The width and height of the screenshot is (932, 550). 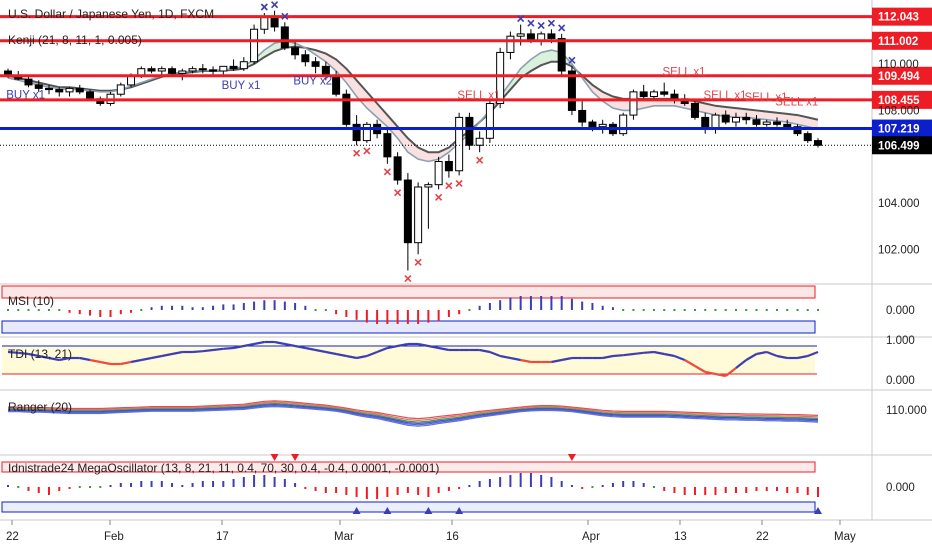 I want to click on price-tag, so click(x=902, y=99).